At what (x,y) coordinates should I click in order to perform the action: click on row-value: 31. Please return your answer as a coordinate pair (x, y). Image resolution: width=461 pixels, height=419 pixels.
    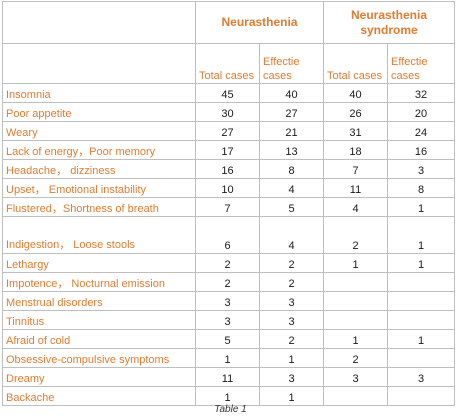
    Looking at the image, I should click on (355, 131).